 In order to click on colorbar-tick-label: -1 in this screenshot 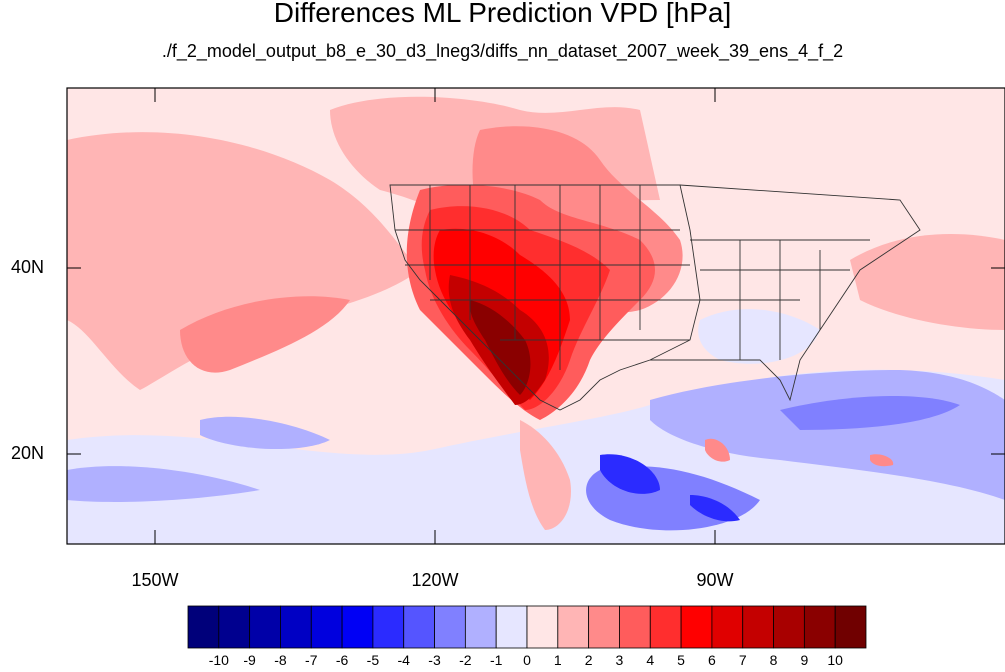, I will do `click(496, 660)`.